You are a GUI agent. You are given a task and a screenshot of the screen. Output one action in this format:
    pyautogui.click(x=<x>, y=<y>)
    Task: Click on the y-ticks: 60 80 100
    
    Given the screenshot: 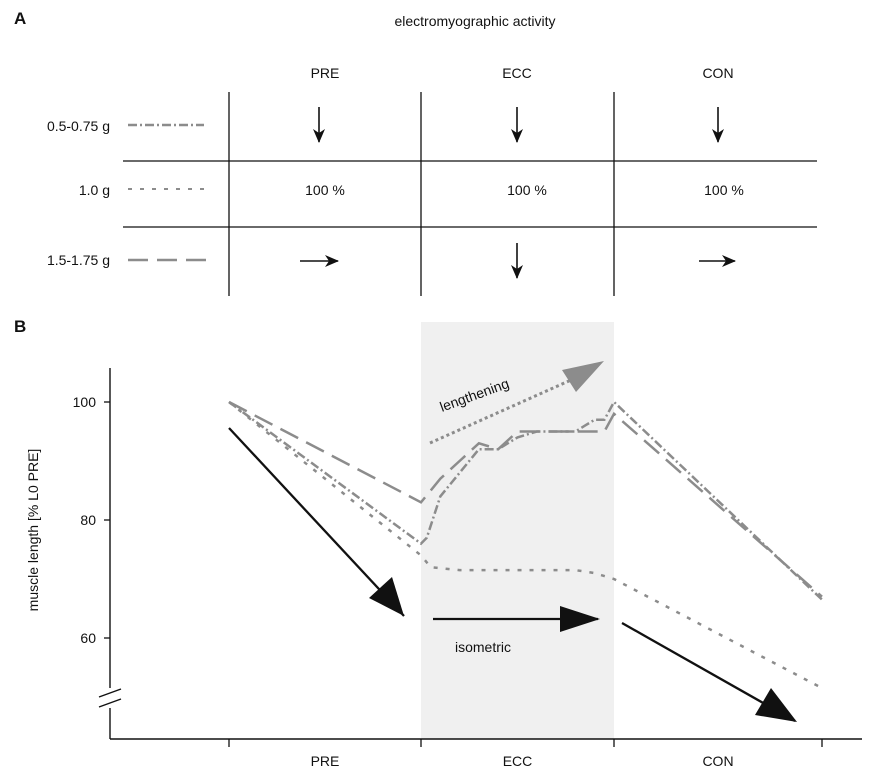 What is the action you would take?
    pyautogui.click(x=91, y=520)
    